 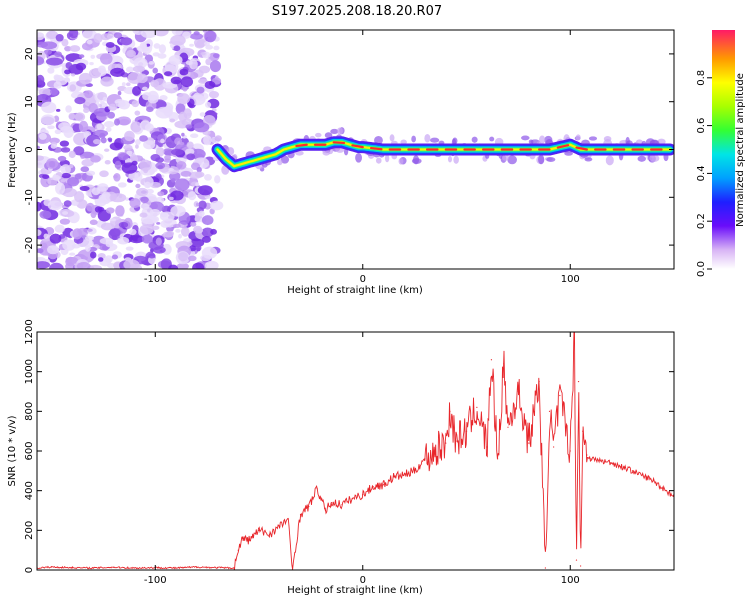 What do you see at coordinates (29, 371) in the screenshot?
I see `y-tick-label: 1000` at bounding box center [29, 371].